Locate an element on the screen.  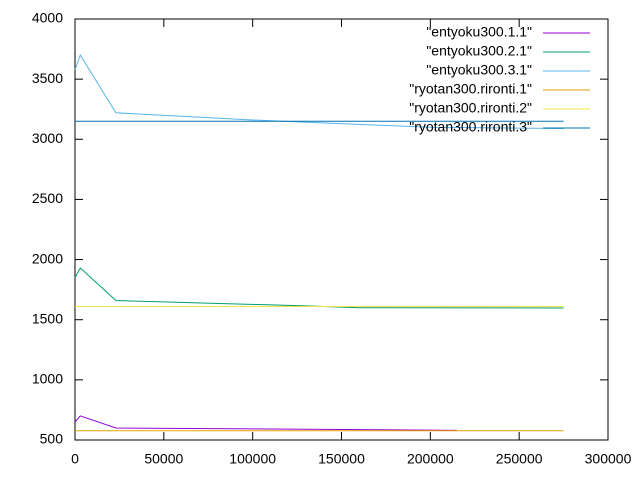
y-tick-label: 3500 is located at coordinates (47, 78).